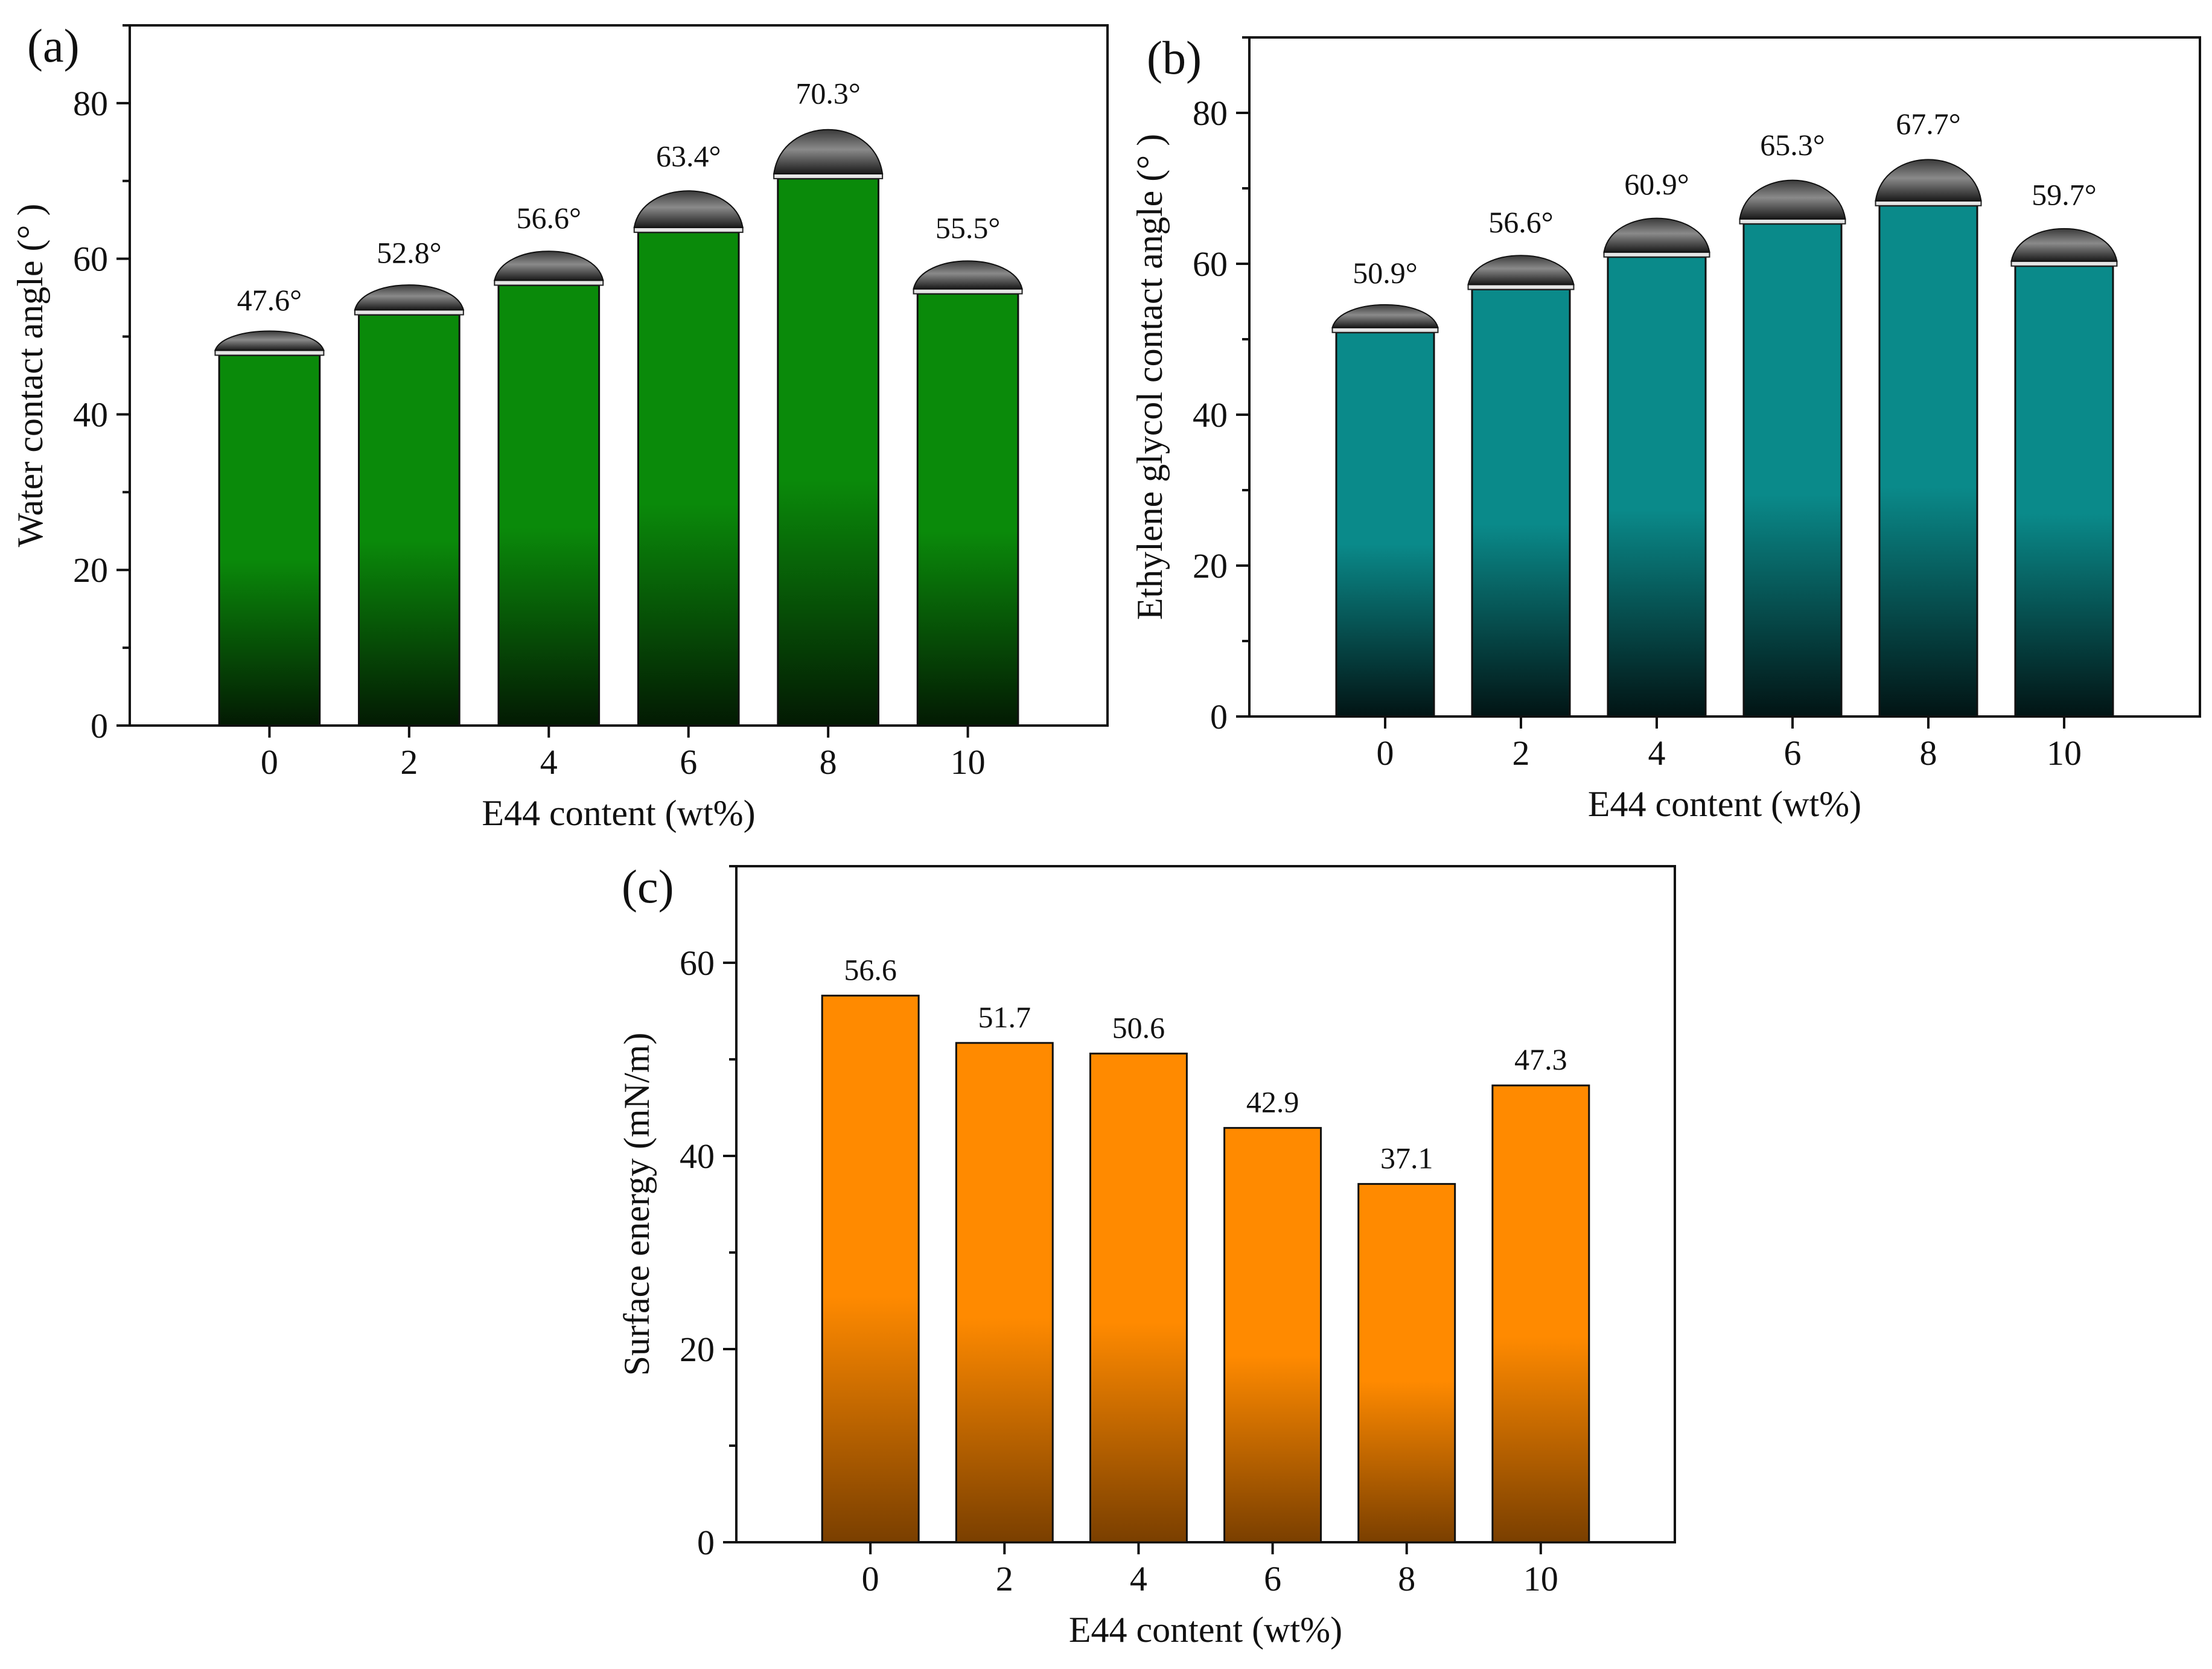  What do you see at coordinates (870, 969) in the screenshot?
I see `data-label: 56.6` at bounding box center [870, 969].